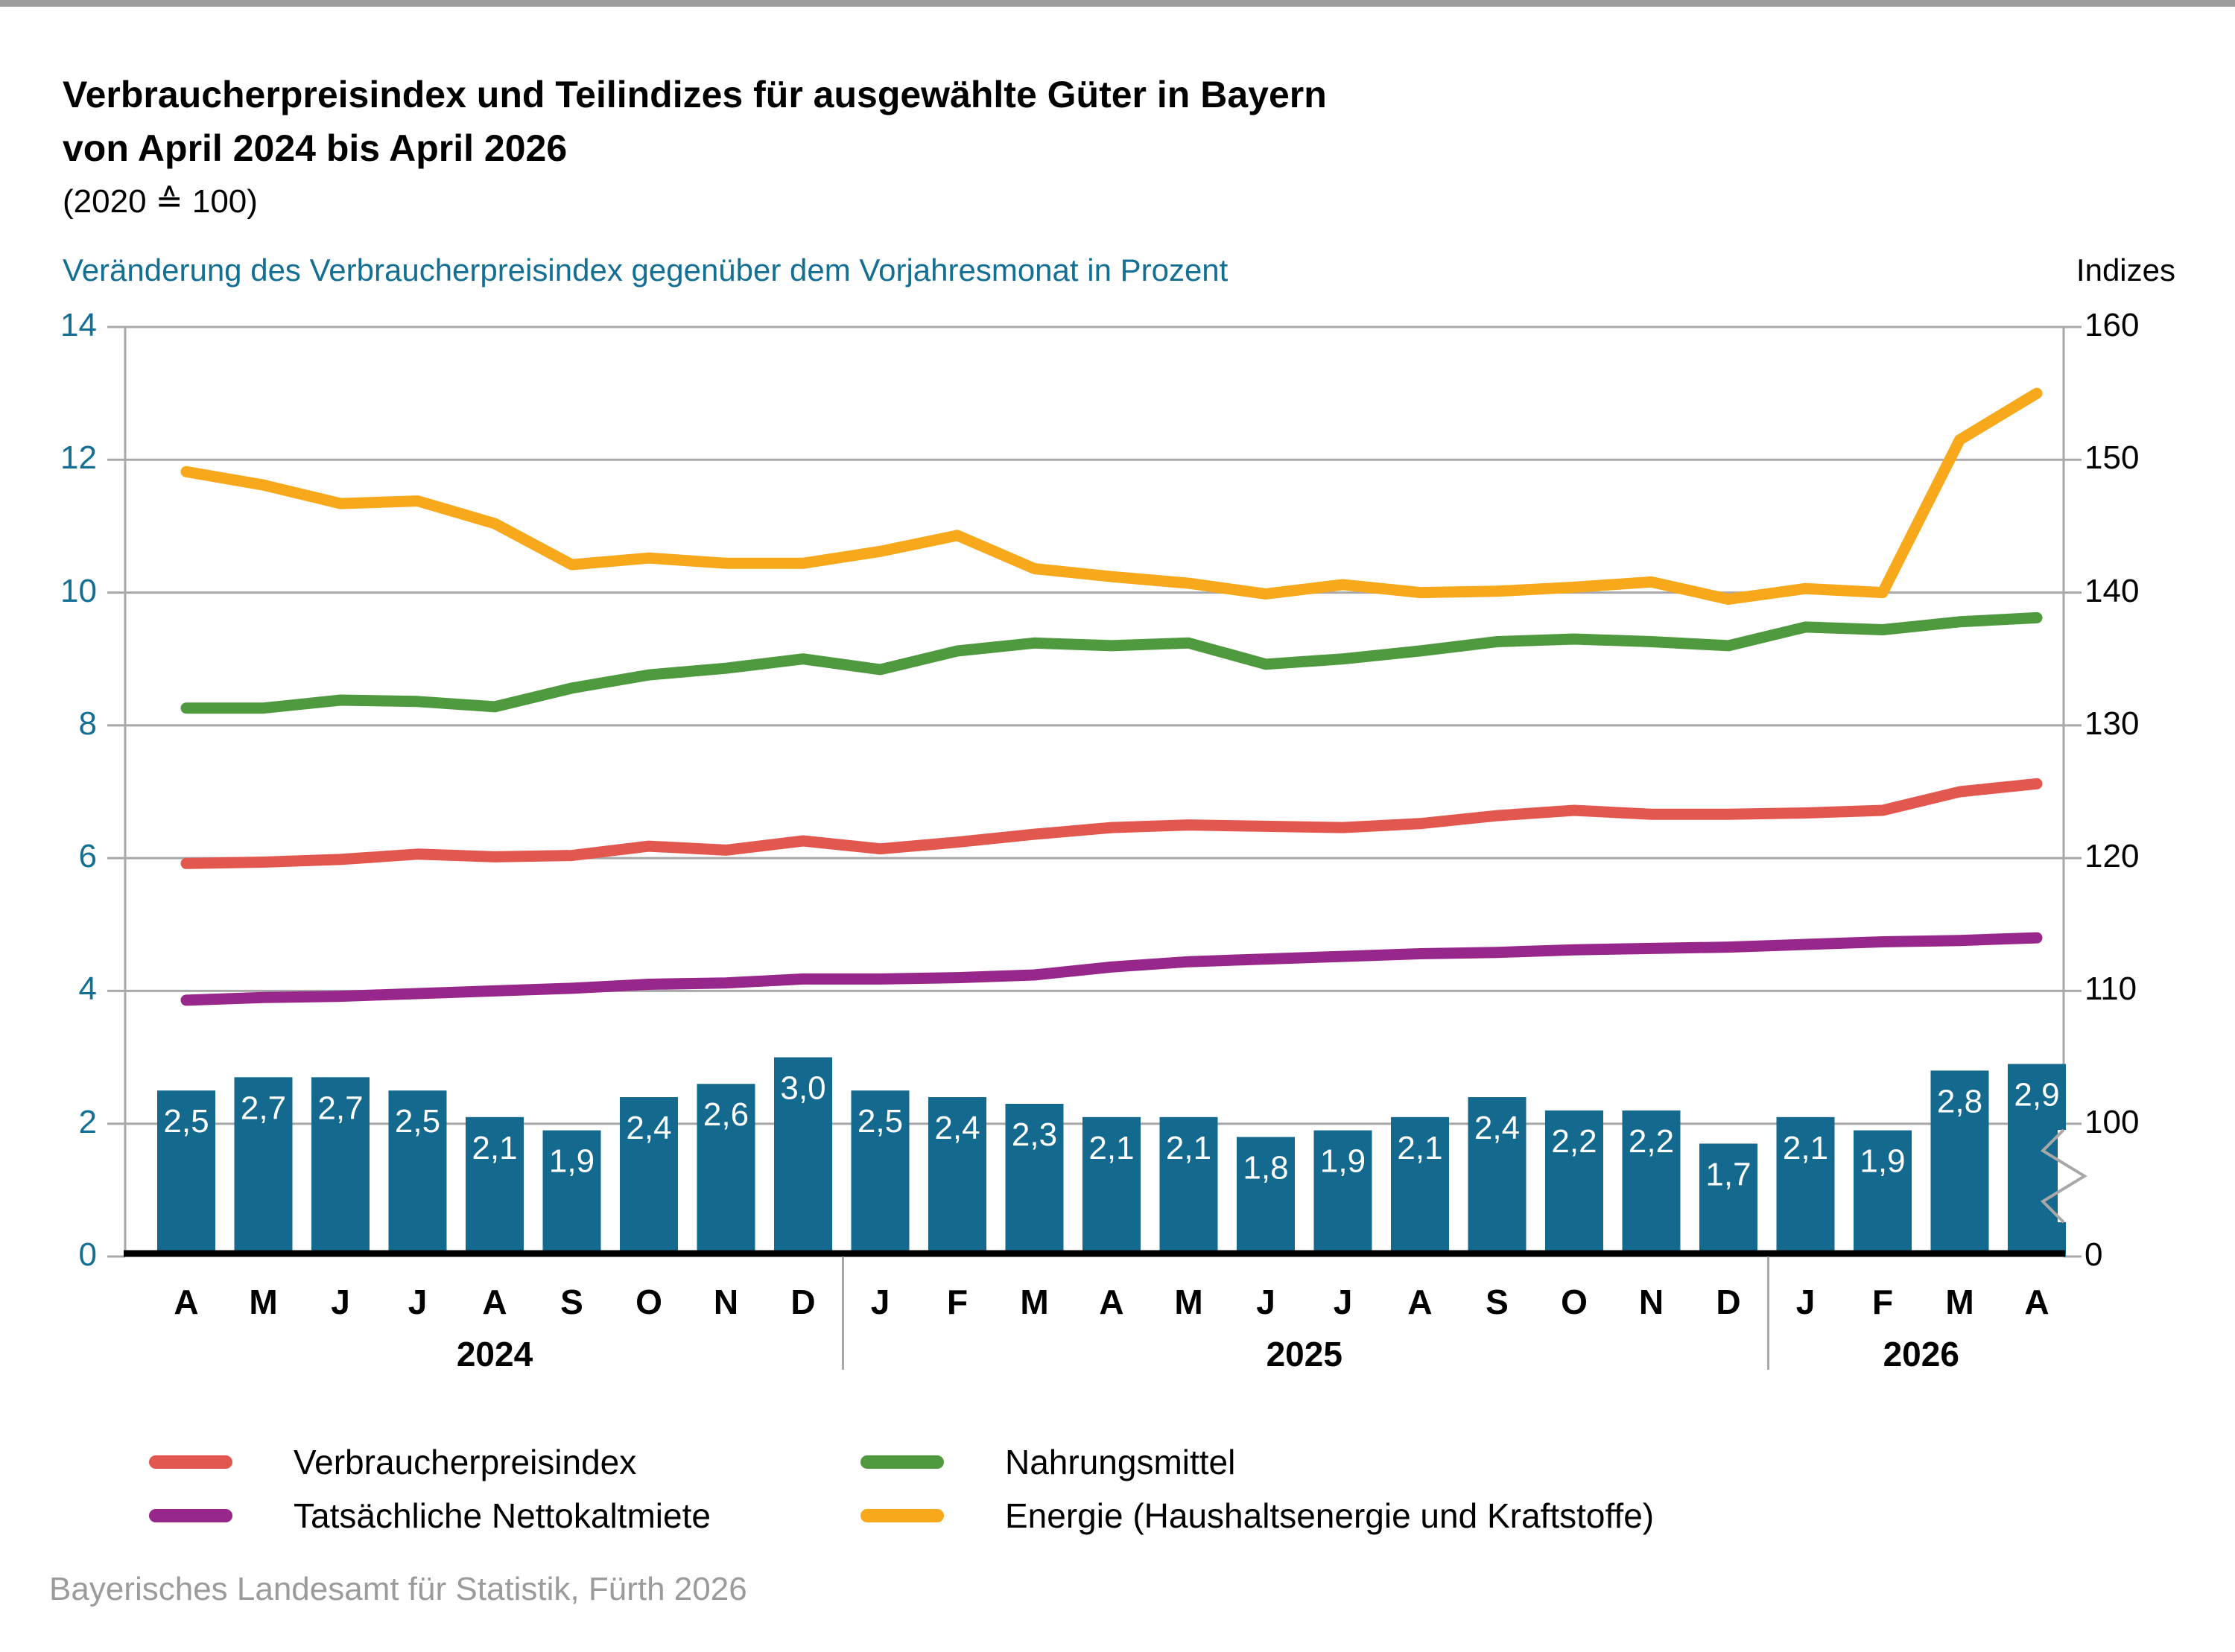 The height and width of the screenshot is (1652, 2235). Describe the element at coordinates (87, 989) in the screenshot. I see `left-axis-tick: 4` at that location.